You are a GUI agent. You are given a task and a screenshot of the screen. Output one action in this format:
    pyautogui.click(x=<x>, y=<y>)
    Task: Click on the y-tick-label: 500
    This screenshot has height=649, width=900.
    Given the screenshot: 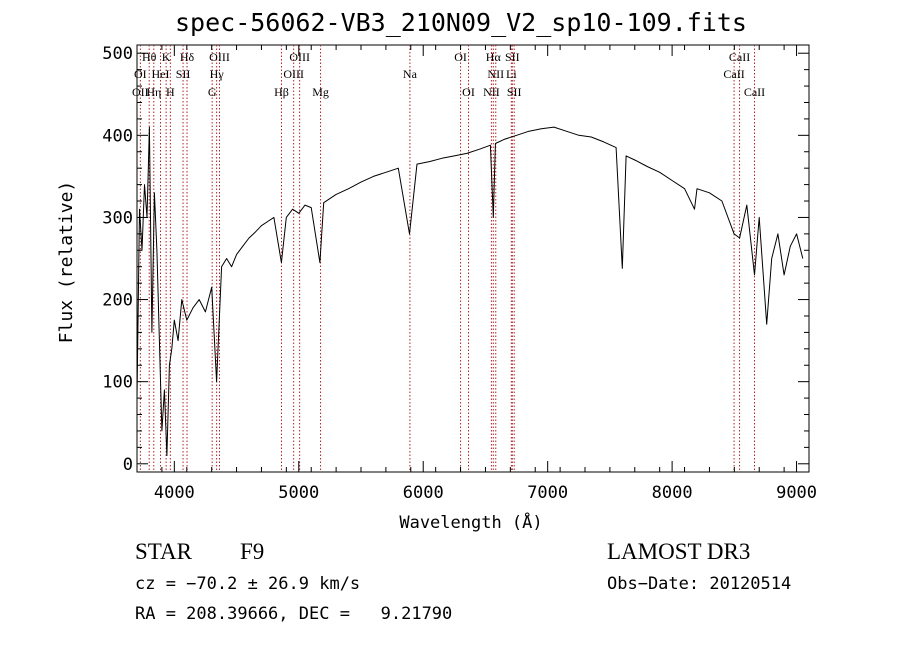 What is the action you would take?
    pyautogui.click(x=117, y=54)
    